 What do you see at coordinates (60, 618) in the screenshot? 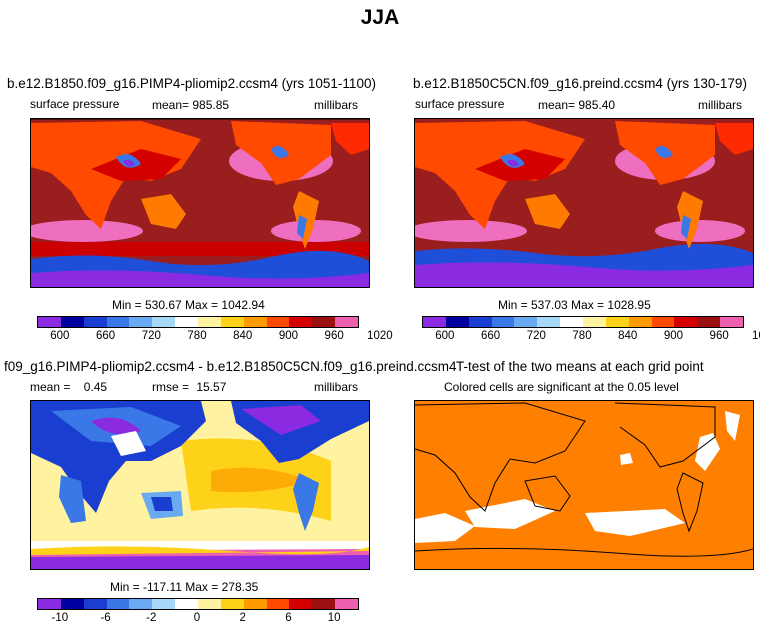
I see `colorbar-tick-label: -10` at bounding box center [60, 618].